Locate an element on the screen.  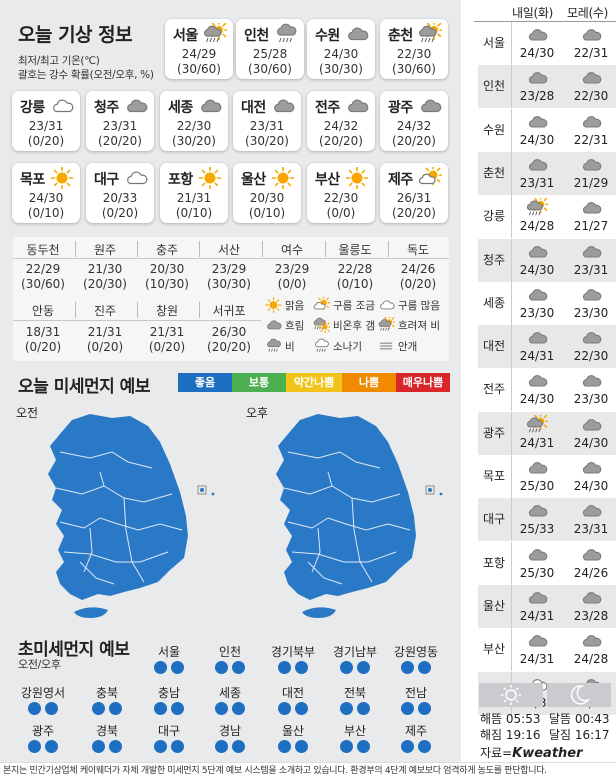
tomorrow-temp: 23/31 is located at coordinates (537, 182).